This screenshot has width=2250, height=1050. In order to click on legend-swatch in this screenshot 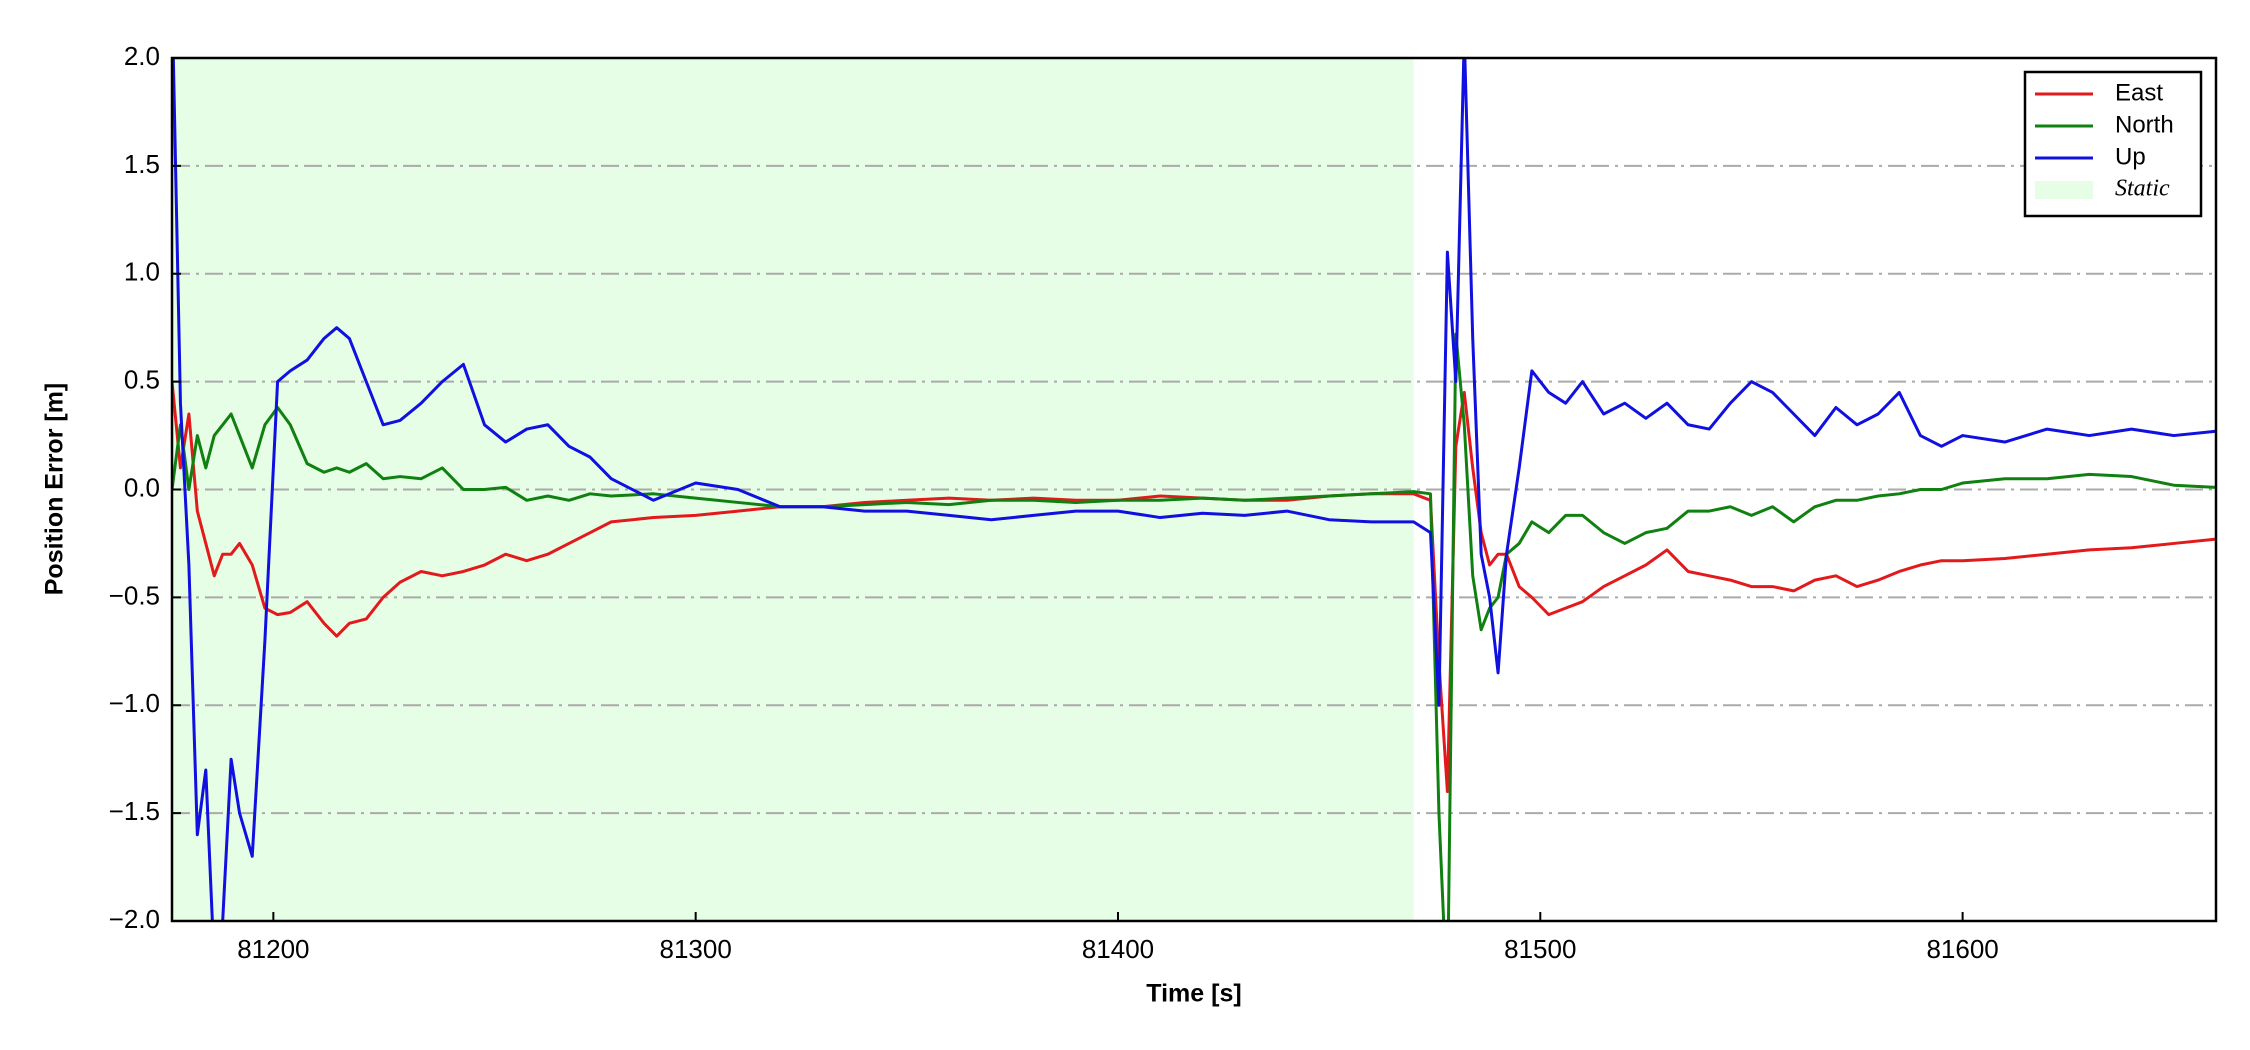, I will do `click(2064, 190)`.